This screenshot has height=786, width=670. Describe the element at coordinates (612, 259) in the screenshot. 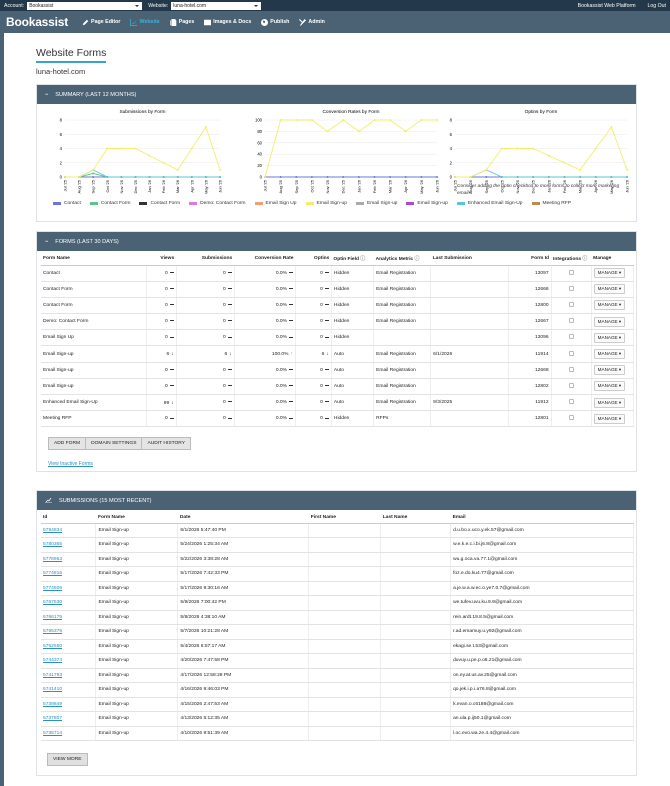

I see `column-header: Manage` at that location.